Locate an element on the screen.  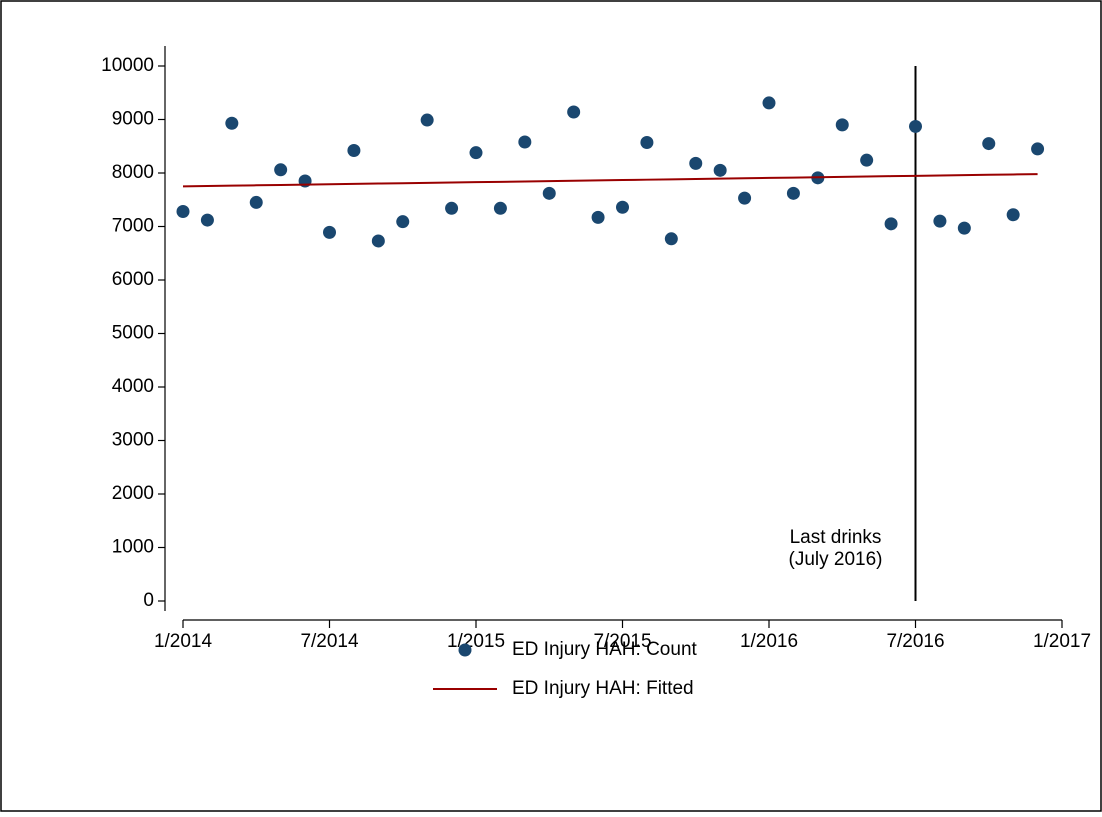
y-tick-label: 10000 is located at coordinates (127, 65).